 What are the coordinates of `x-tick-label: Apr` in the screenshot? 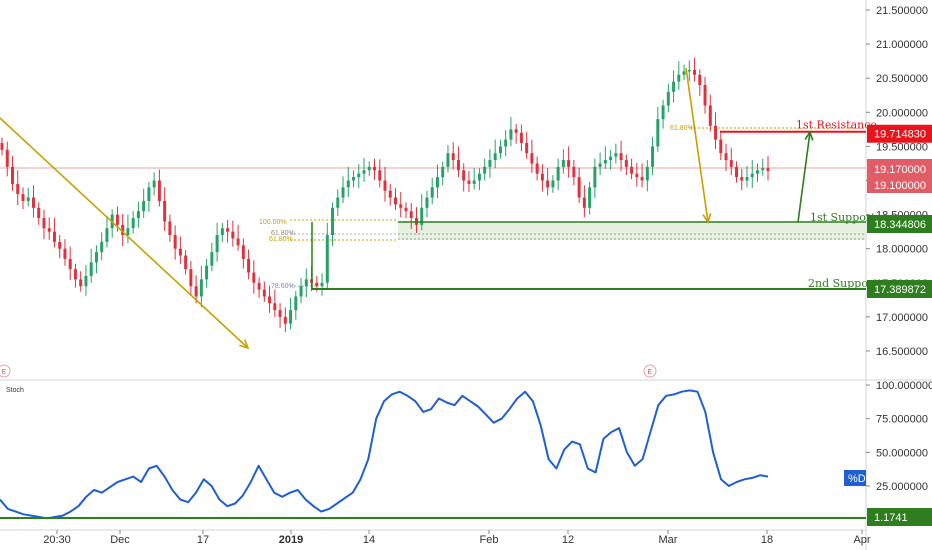 It's located at (861, 540).